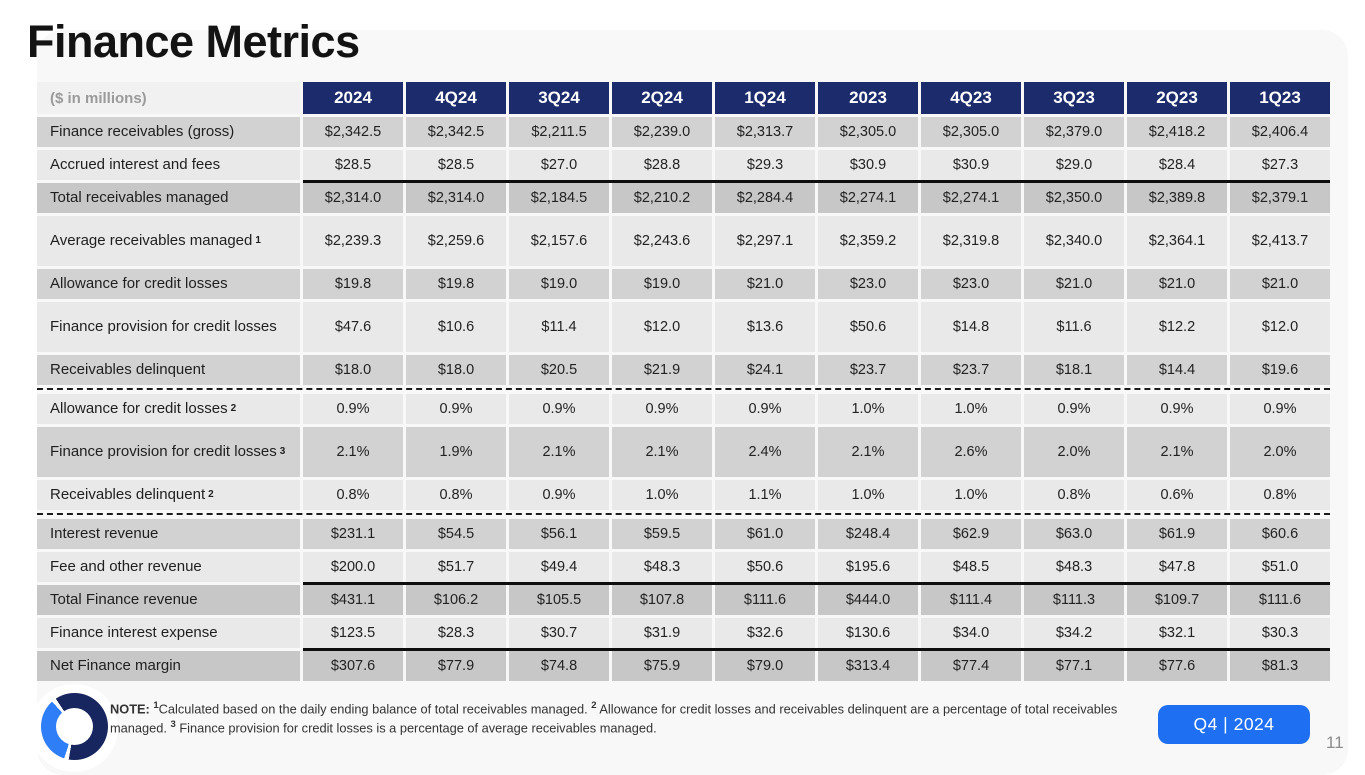  Describe the element at coordinates (1335, 742) in the screenshot. I see `page-number: 11` at that location.